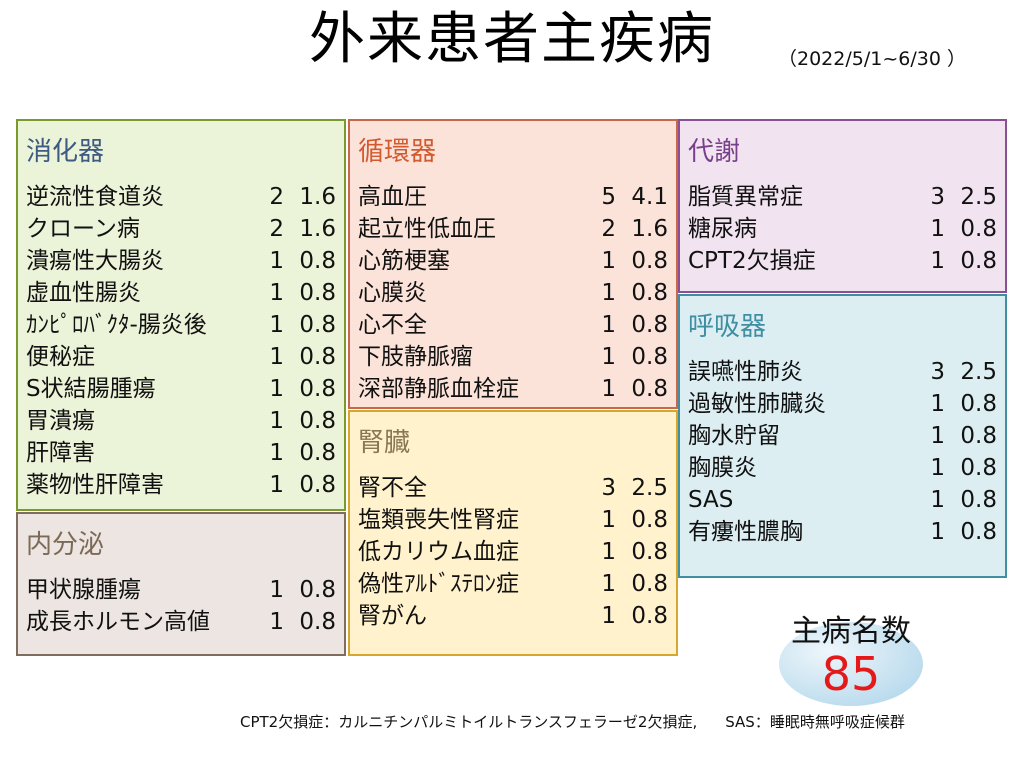  What do you see at coordinates (513, 325) in the screenshot?
I see `disease-row: 心不全 1 0.8` at bounding box center [513, 325].